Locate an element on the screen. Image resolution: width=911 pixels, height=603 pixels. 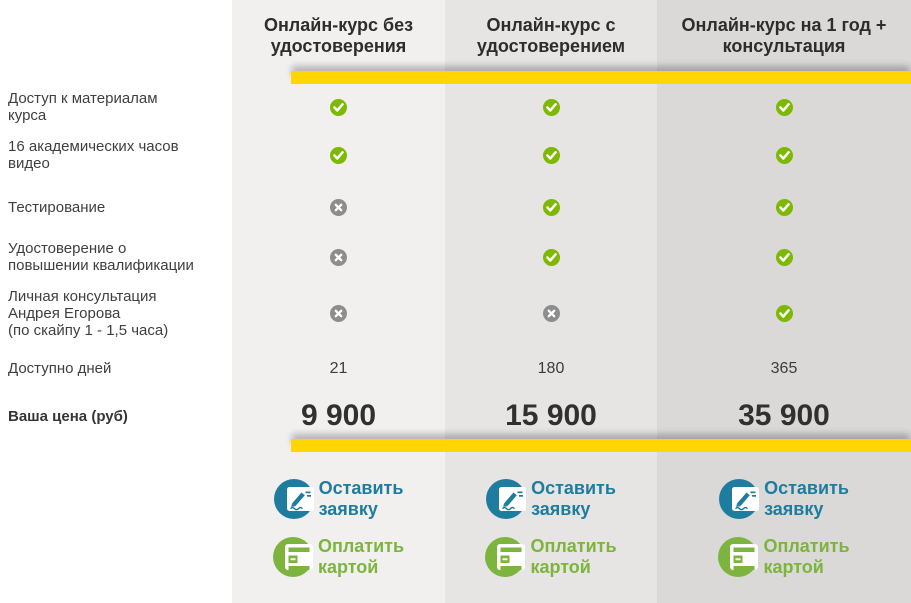
buttons-column-3: Оставить заявку Оплатить картой is located at coordinates (784, 528).